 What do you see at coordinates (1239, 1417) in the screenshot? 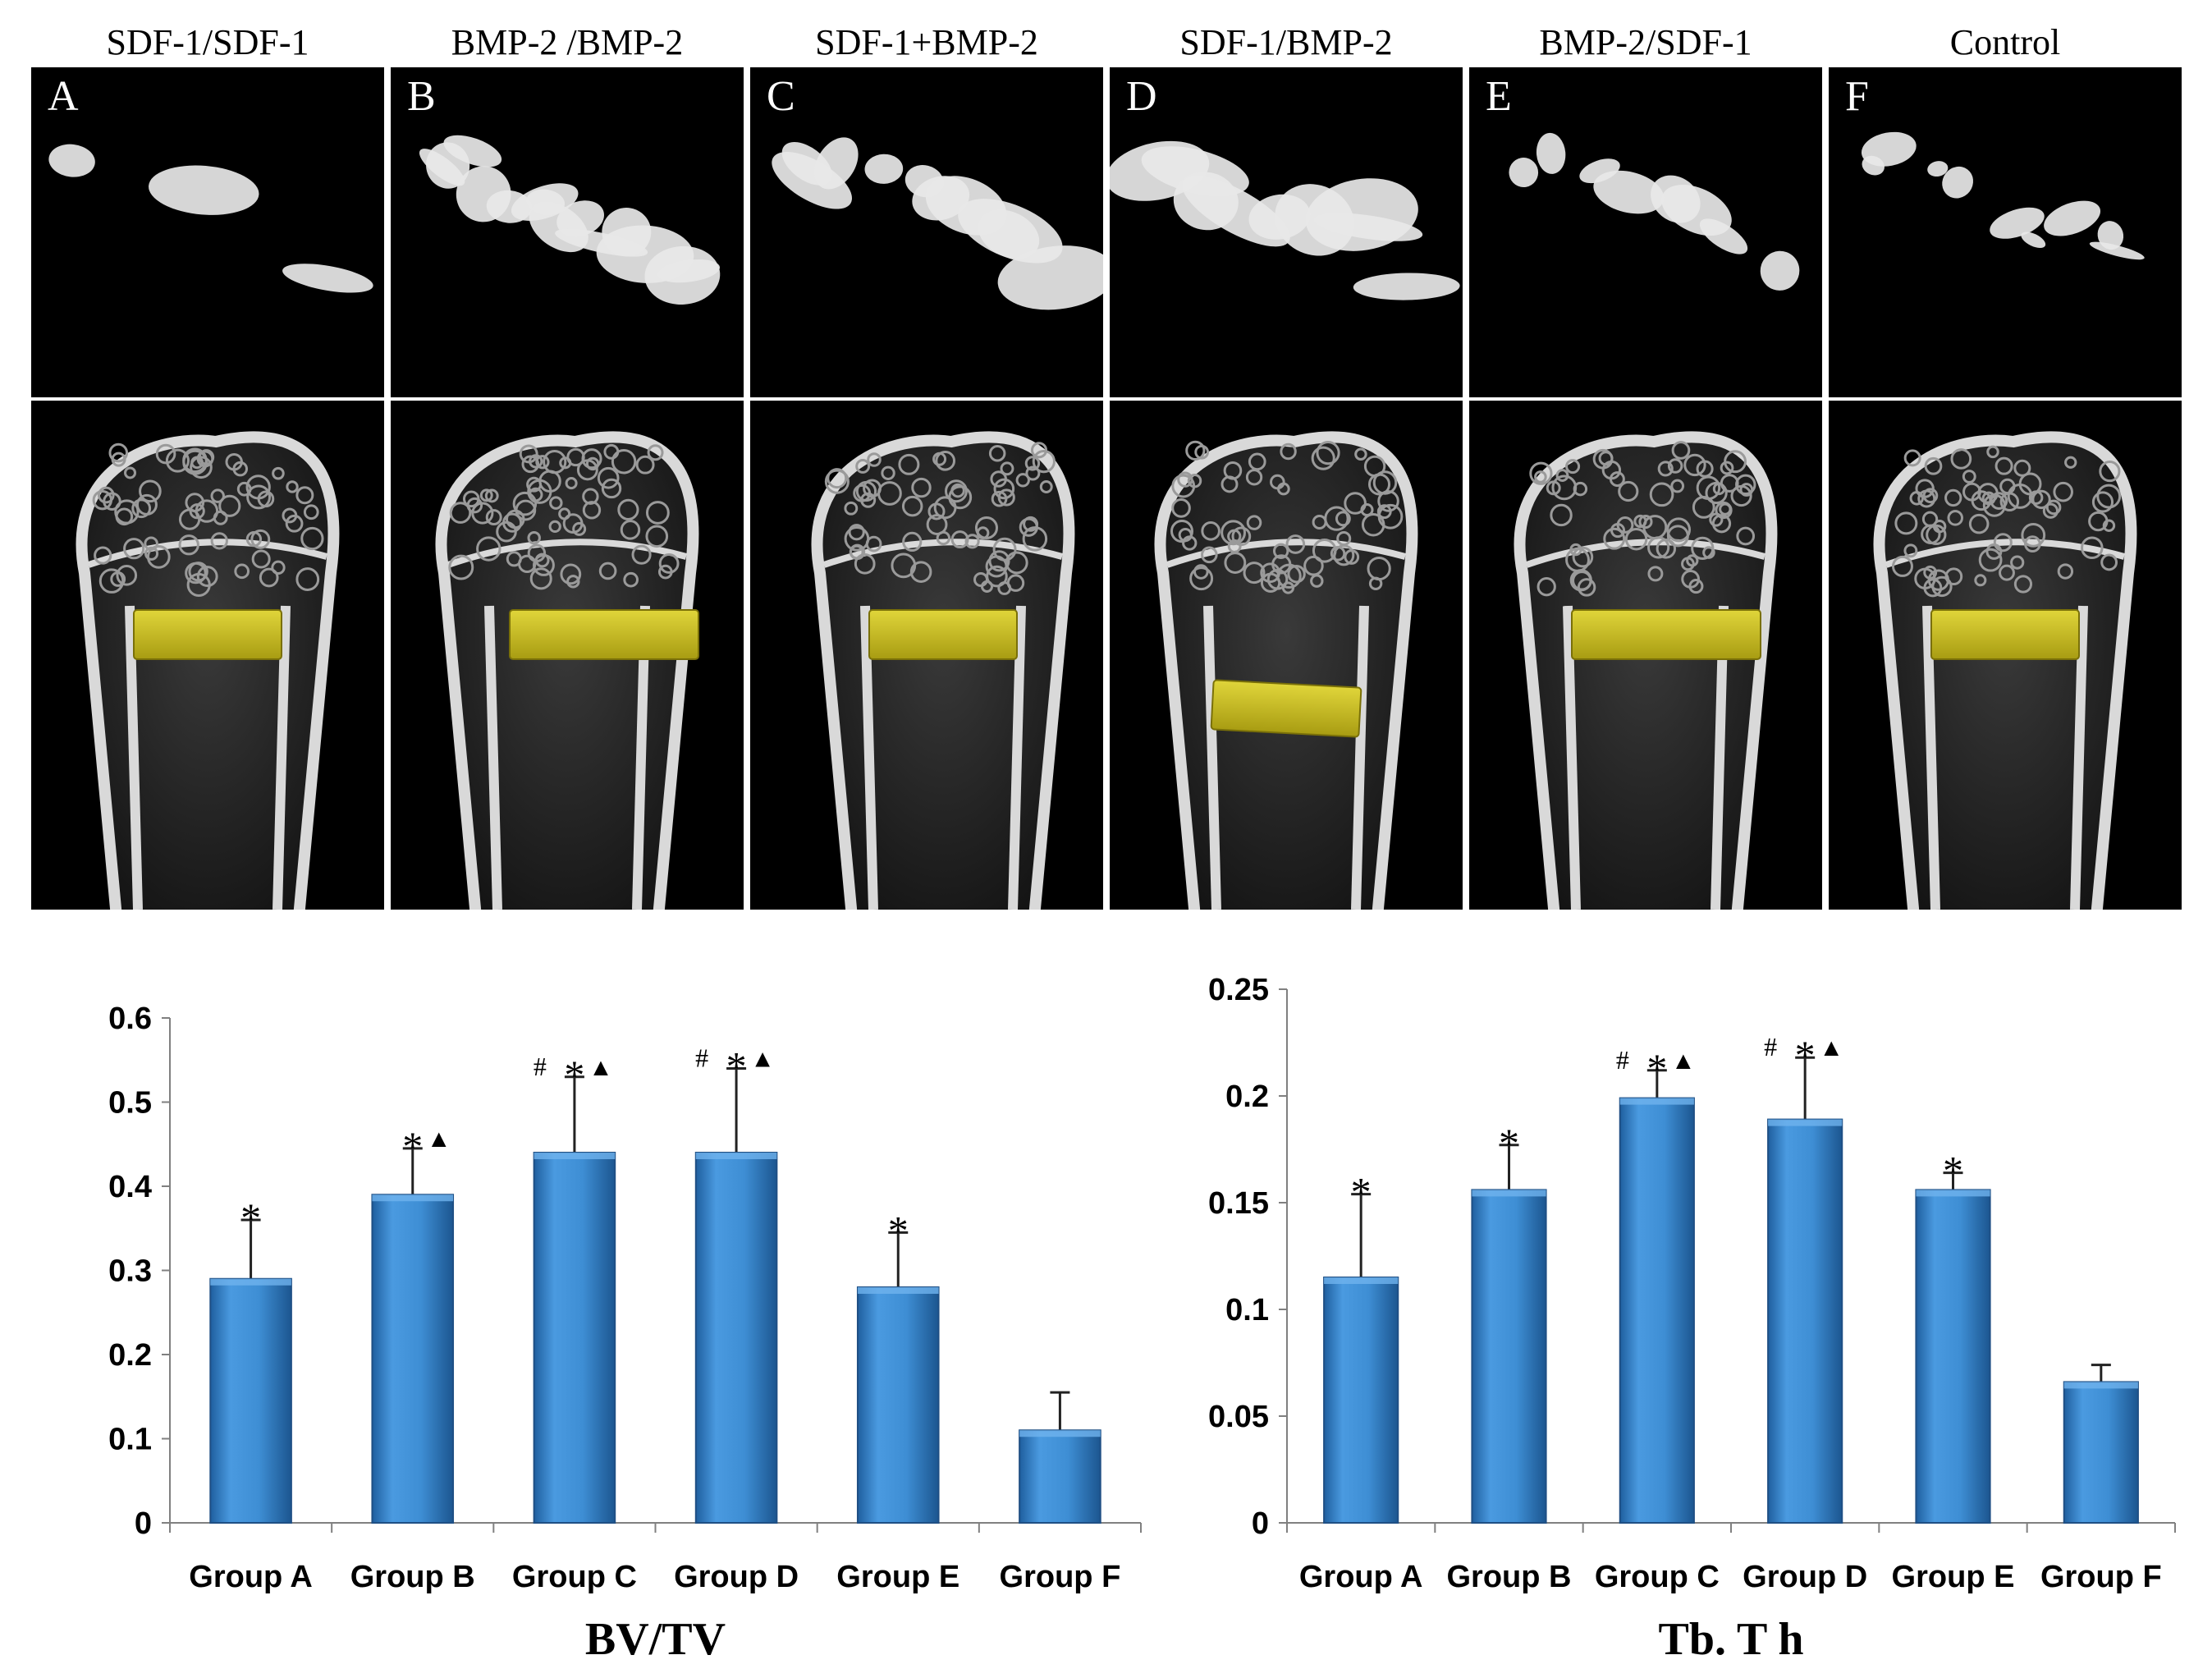
I see `y-tick-label: 0.05` at bounding box center [1239, 1417].